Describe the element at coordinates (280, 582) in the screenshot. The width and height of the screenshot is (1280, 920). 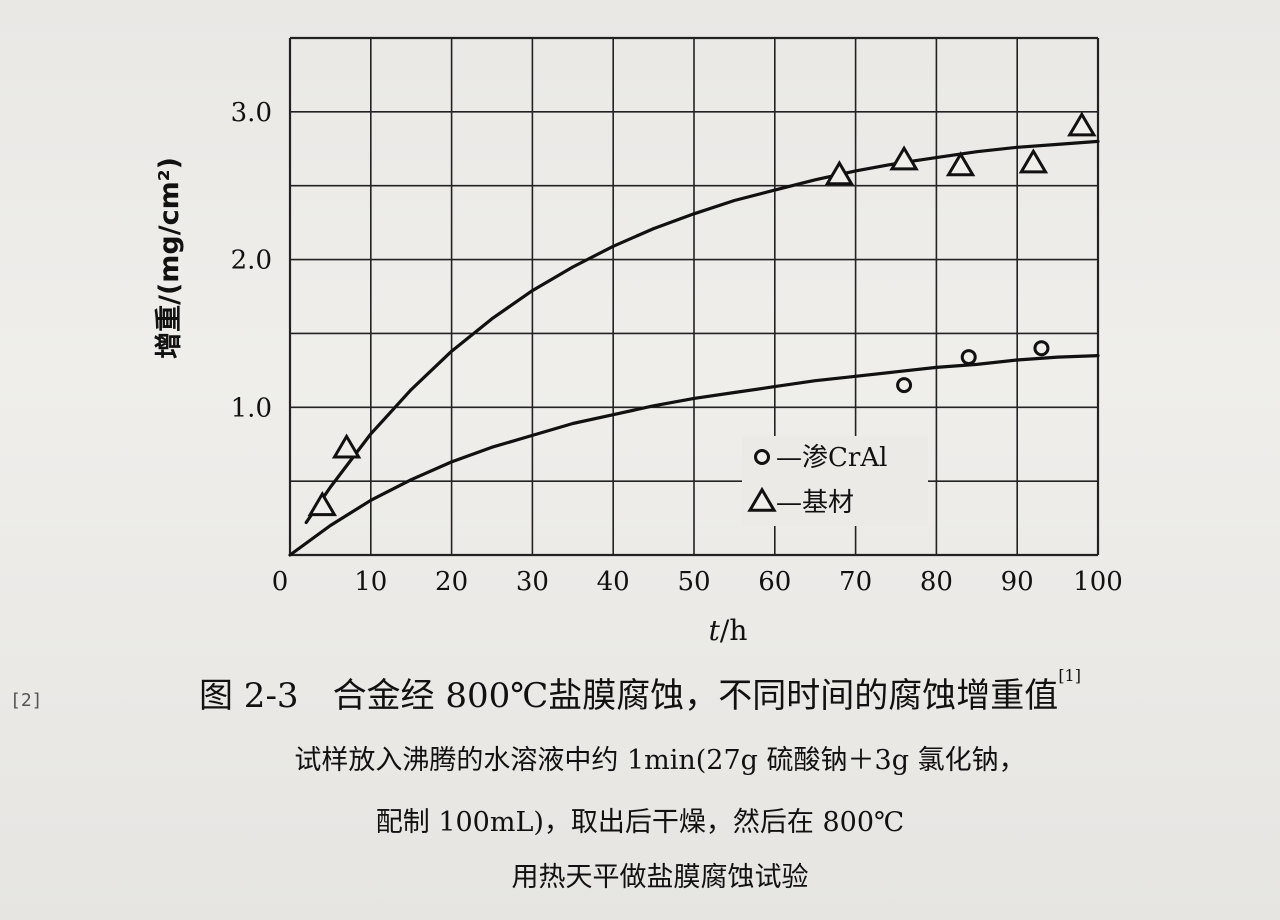
I see `x-tick-label: 0` at that location.